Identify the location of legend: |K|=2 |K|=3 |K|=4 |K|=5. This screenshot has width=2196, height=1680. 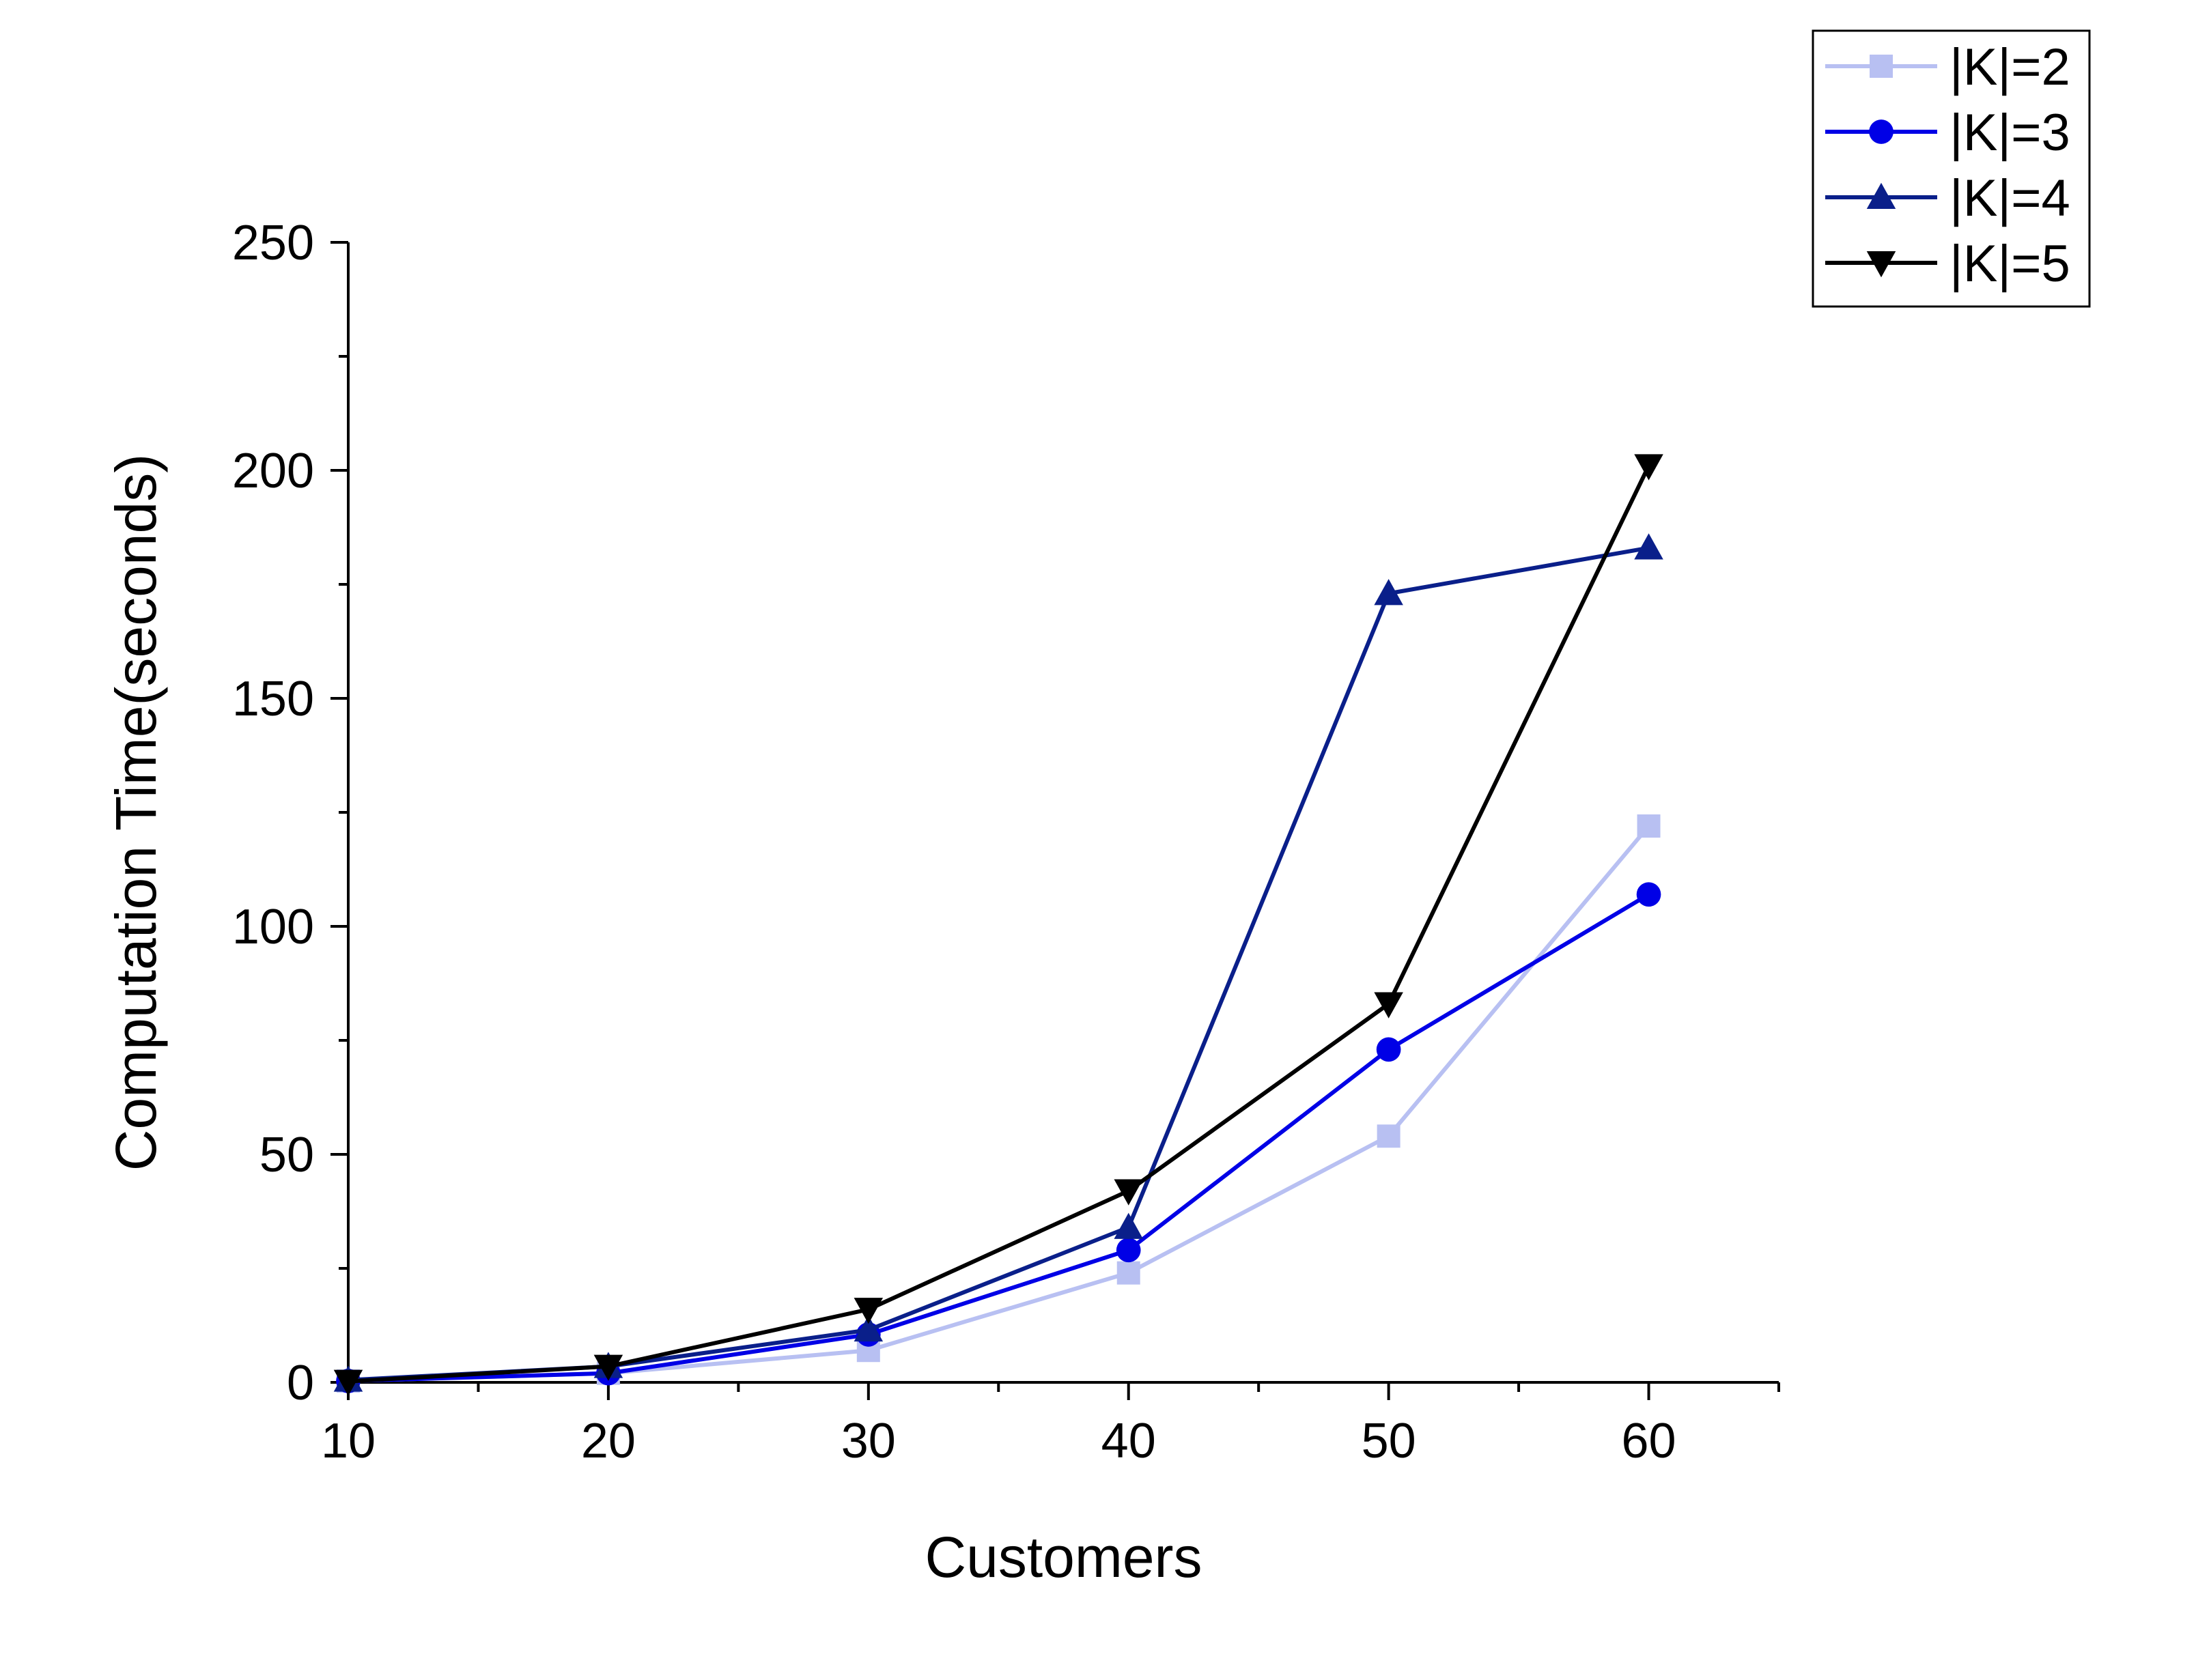
(1952, 168).